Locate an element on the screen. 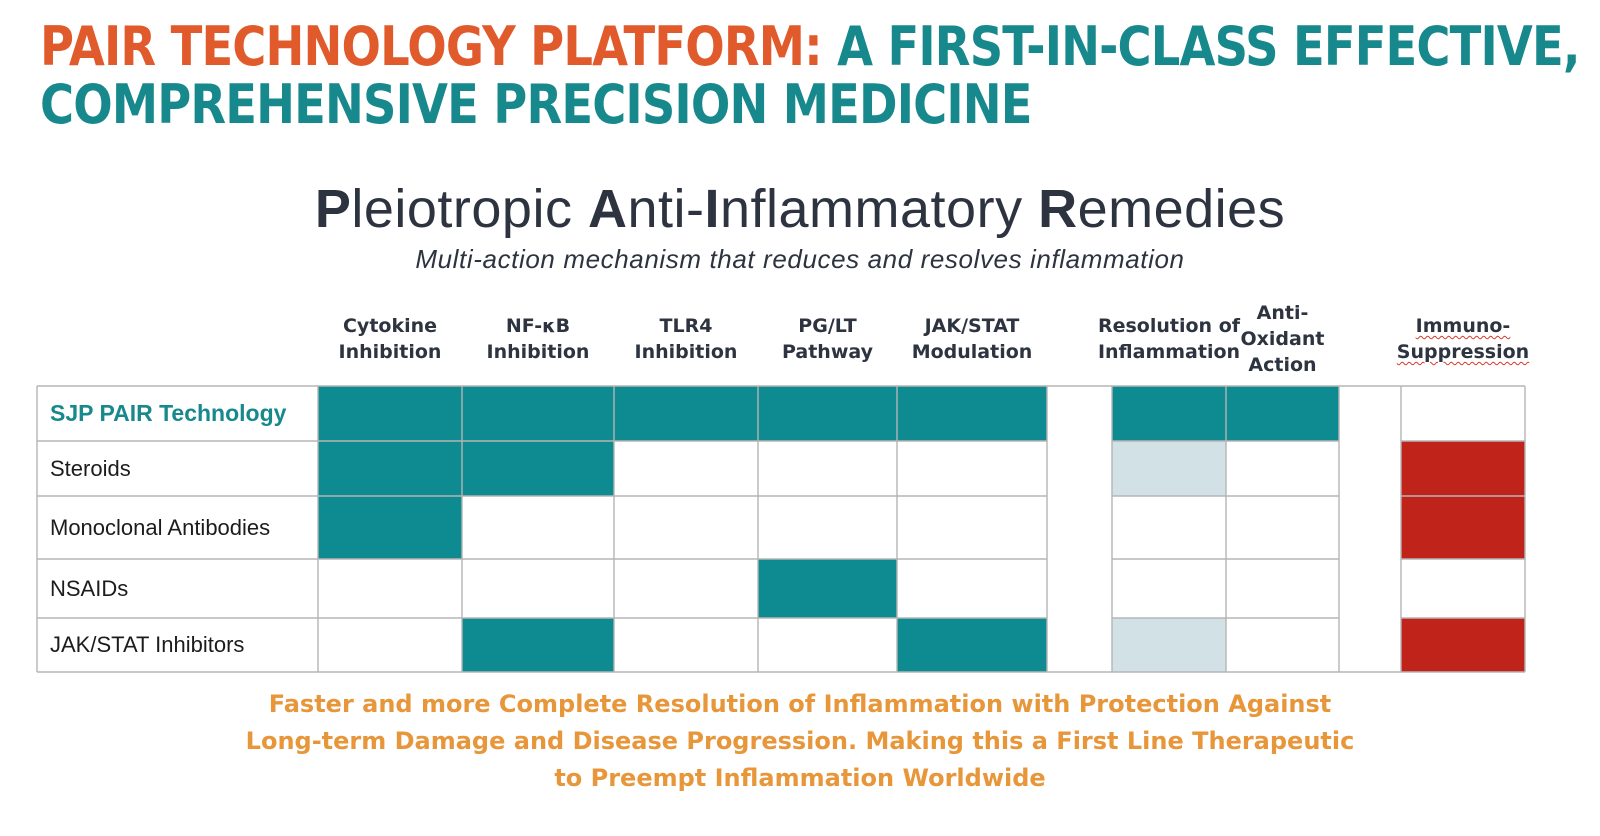 The image size is (1600, 836). subtitle-word-3: nflammatory is located at coordinates (879, 209).